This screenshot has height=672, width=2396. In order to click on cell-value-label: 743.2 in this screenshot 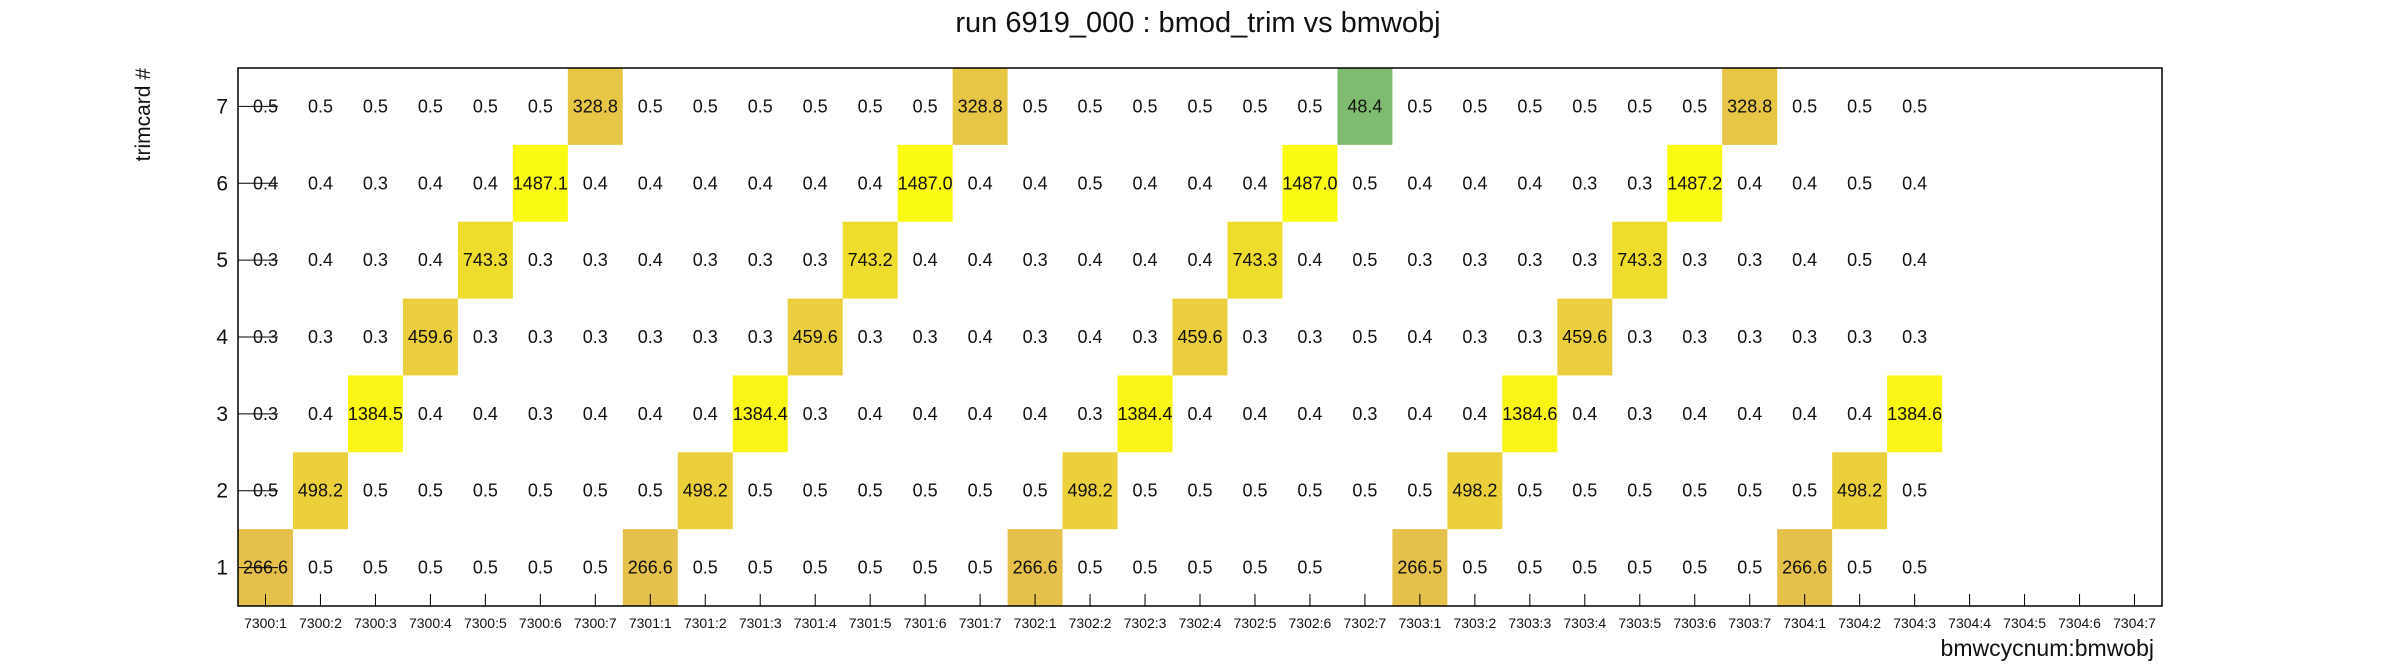, I will do `click(870, 260)`.